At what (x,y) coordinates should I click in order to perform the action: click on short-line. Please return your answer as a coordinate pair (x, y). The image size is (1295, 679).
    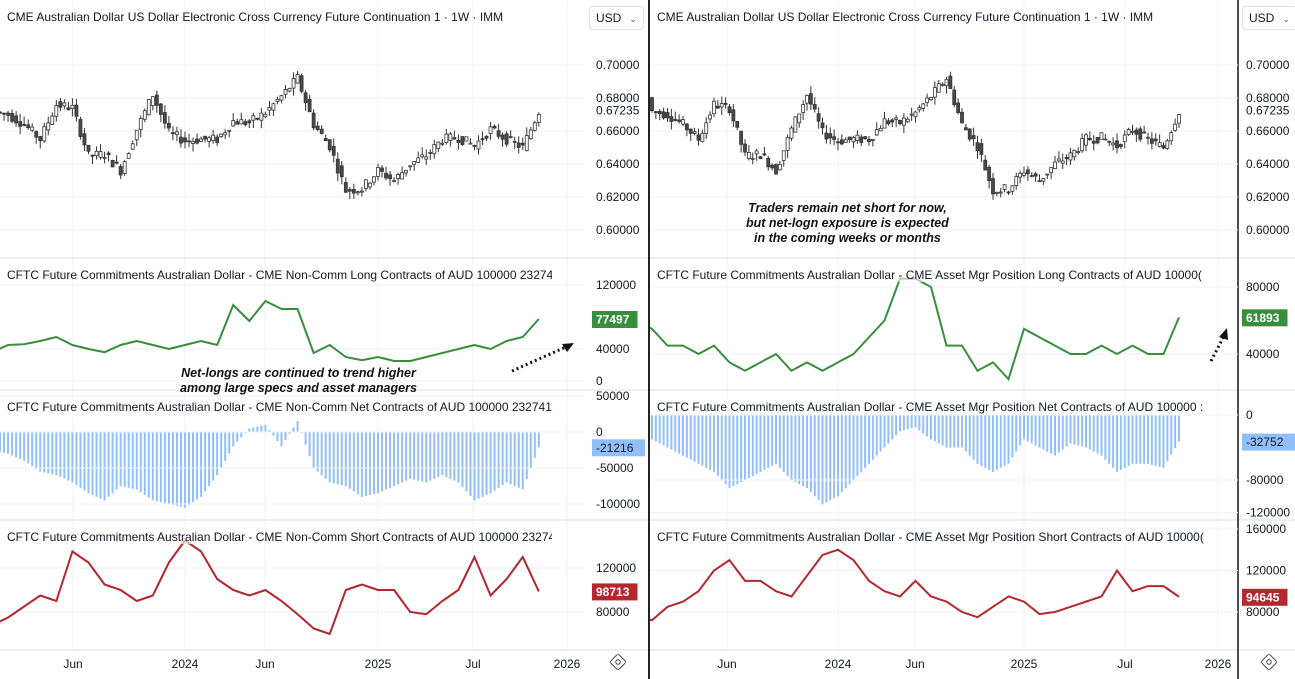
    Looking at the image, I should click on (270, 587).